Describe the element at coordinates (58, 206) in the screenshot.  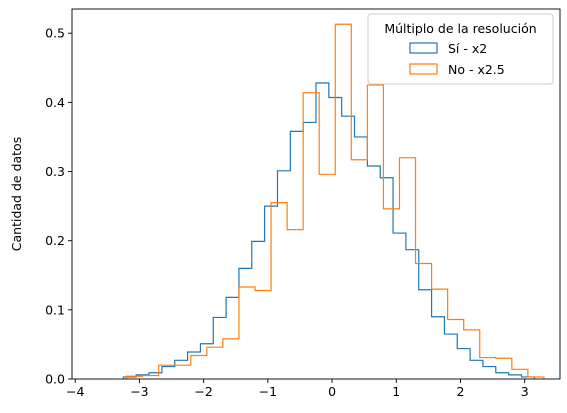
I see `y-axis: 0.0 0.1 0.2 0.3 0.4 0.5` at that location.